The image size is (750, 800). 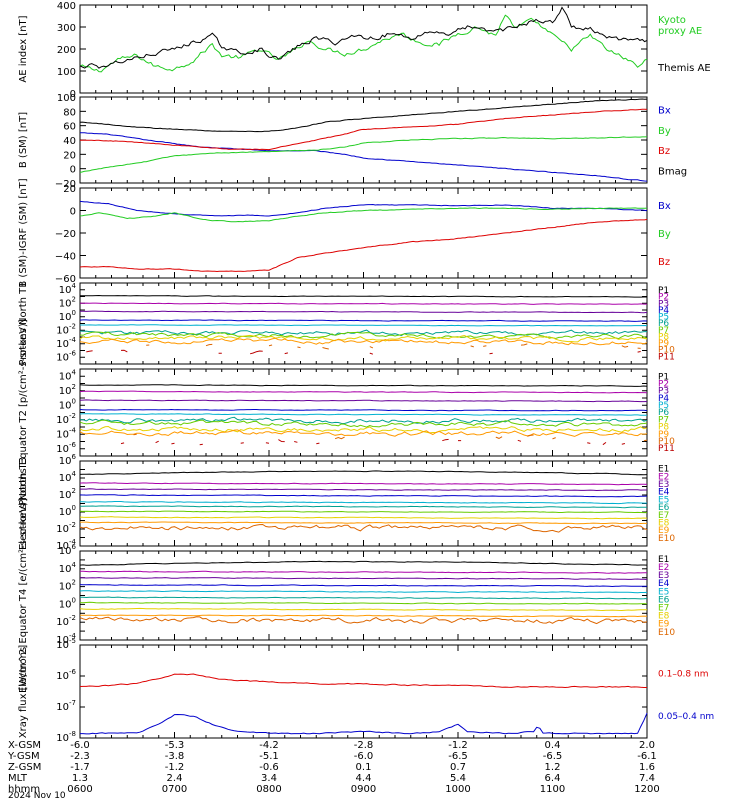 I want to click on series-line-e6, so click(x=364, y=598).